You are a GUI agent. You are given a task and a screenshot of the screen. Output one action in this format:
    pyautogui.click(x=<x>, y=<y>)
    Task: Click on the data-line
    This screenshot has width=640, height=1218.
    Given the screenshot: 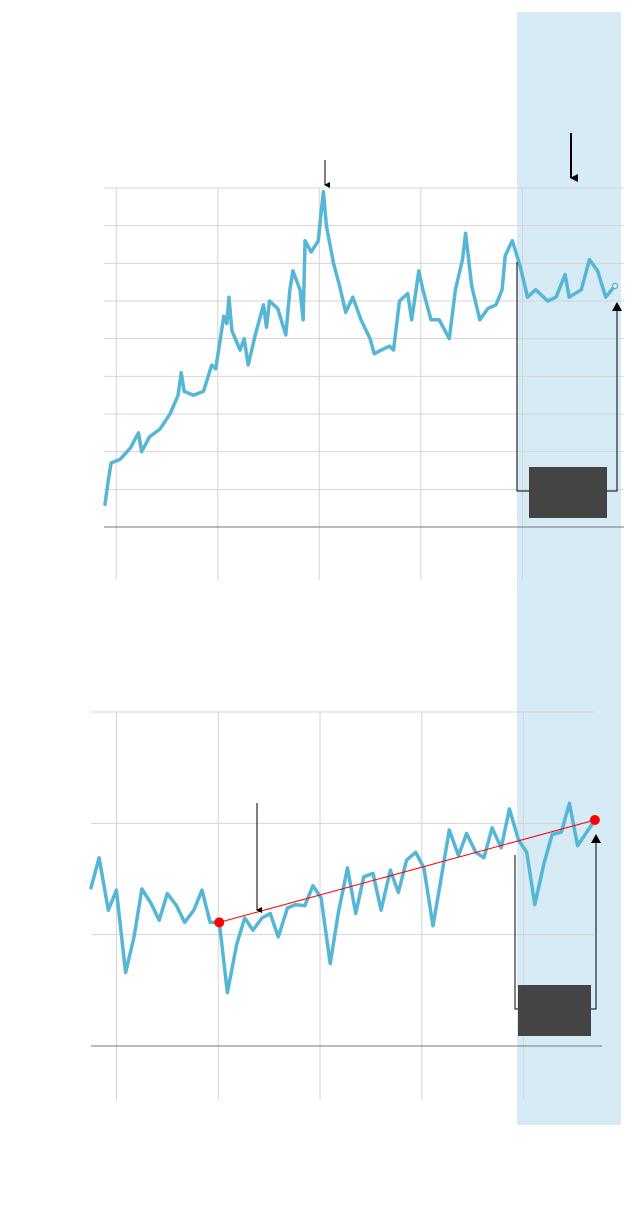 What is the action you would take?
    pyautogui.click(x=343, y=898)
    